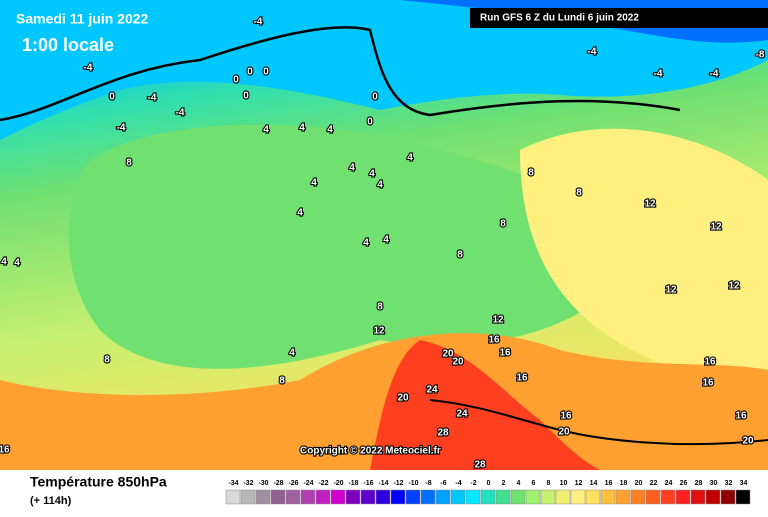 The image size is (768, 517). Describe the element at coordinates (760, 55) in the screenshot. I see `map-label: -8` at that location.